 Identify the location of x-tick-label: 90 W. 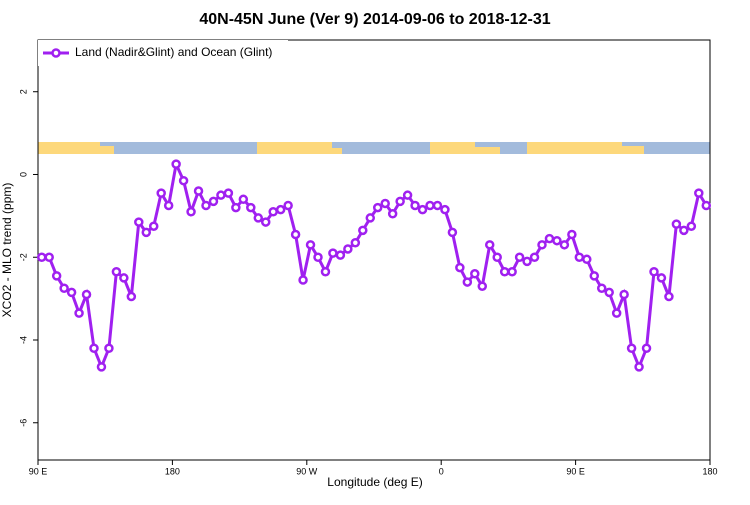
(307, 471).